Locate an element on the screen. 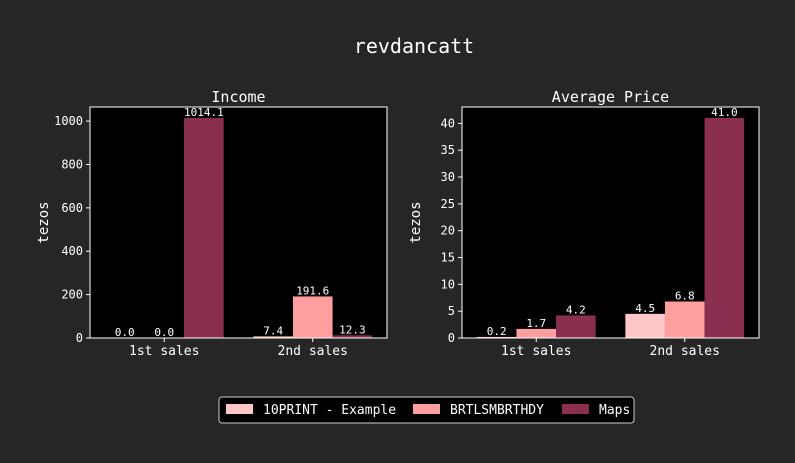 This screenshot has height=463, width=795. y-tick-label: 30 is located at coordinates (448, 177).